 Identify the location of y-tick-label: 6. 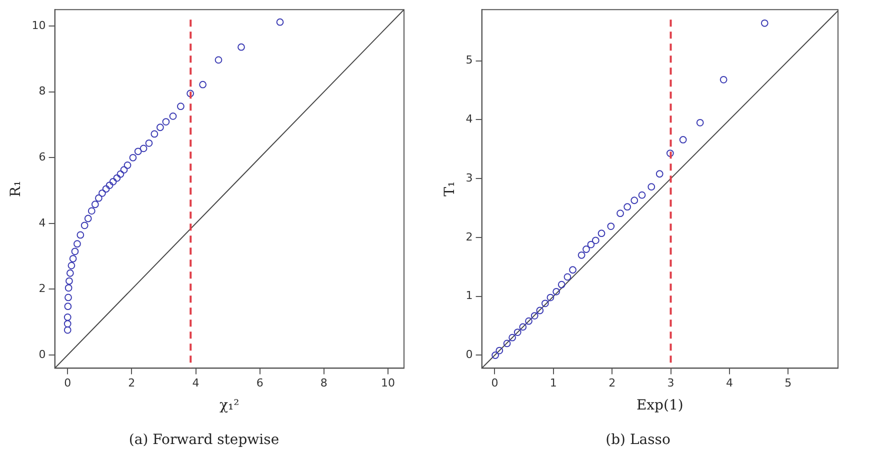
(42, 157).